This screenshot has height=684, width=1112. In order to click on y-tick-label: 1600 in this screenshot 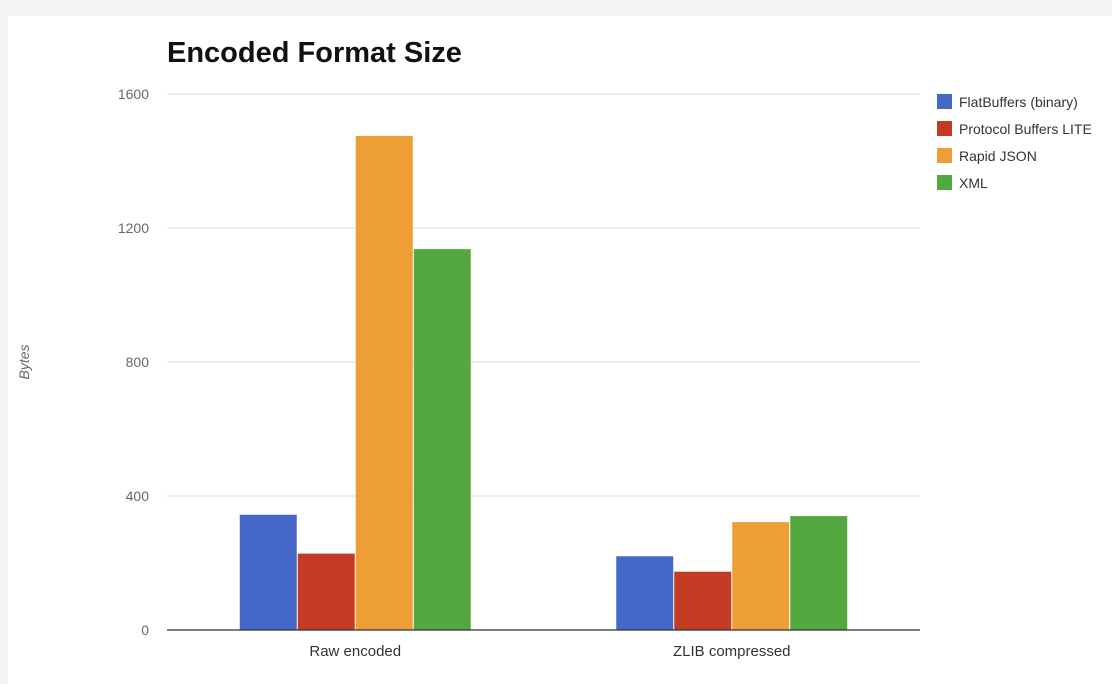, I will do `click(133, 94)`.